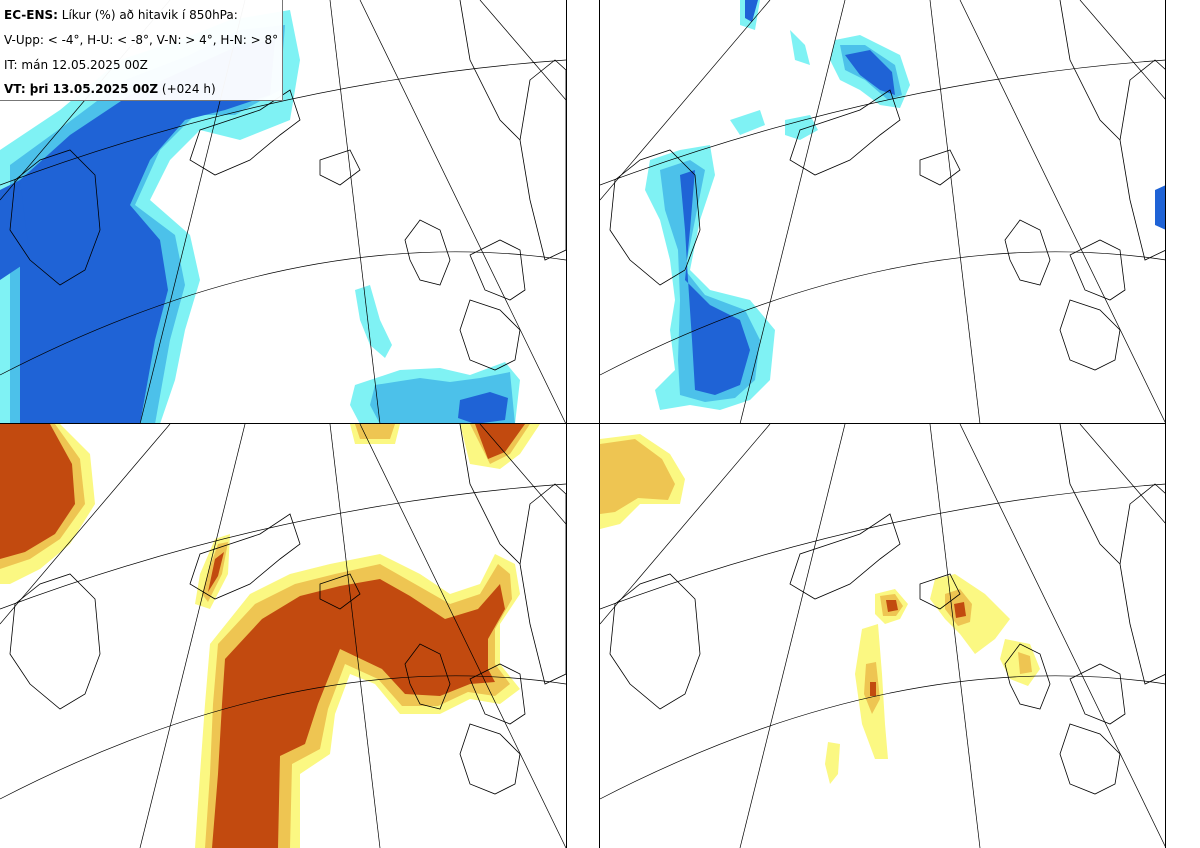  Describe the element at coordinates (599, 424) in the screenshot. I see `panel-divider-vertical-right` at that location.